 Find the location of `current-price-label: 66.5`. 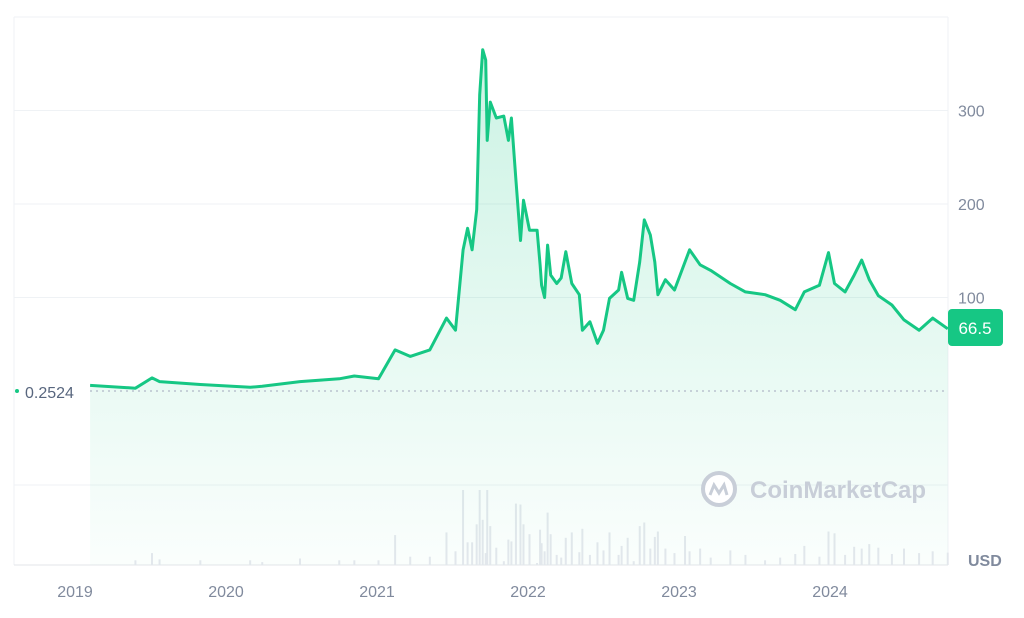

current-price-label: 66.5 is located at coordinates (974, 328).